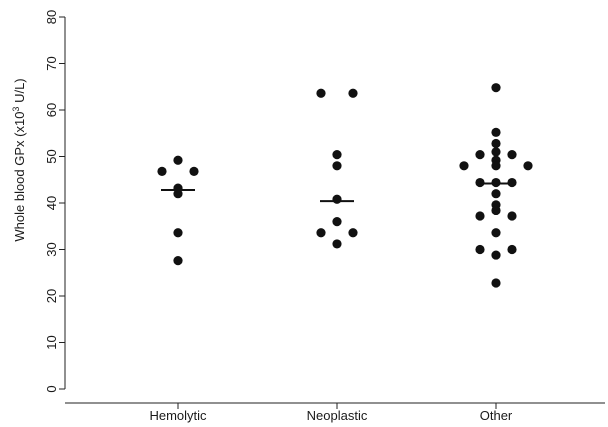 The image size is (608, 427). Describe the element at coordinates (51, 17) in the screenshot. I see `y-tick-label: 80` at that location.